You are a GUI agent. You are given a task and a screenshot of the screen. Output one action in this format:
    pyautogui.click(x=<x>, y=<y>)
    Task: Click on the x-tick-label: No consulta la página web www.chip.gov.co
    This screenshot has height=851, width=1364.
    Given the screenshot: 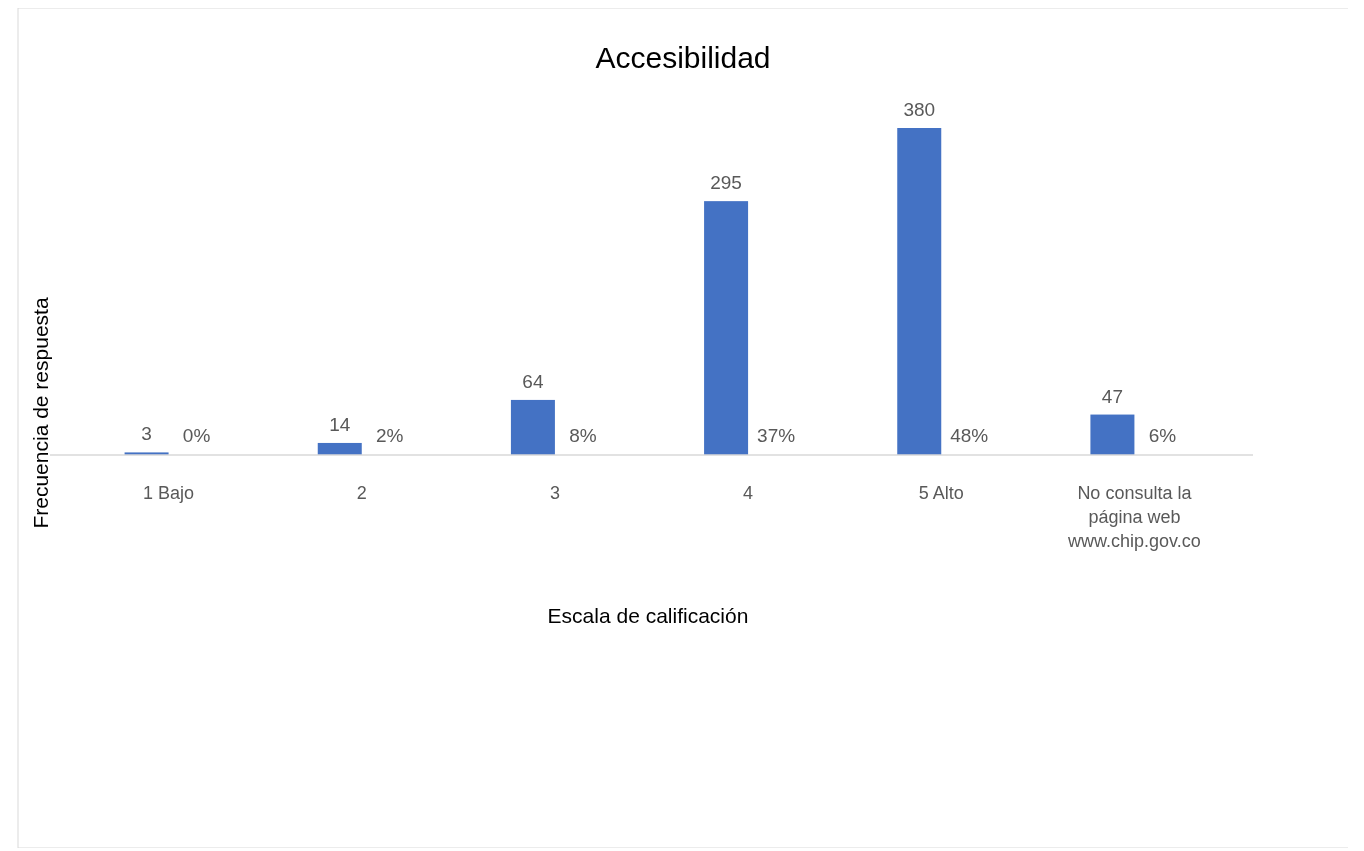 What is the action you would take?
    pyautogui.click(x=1134, y=517)
    